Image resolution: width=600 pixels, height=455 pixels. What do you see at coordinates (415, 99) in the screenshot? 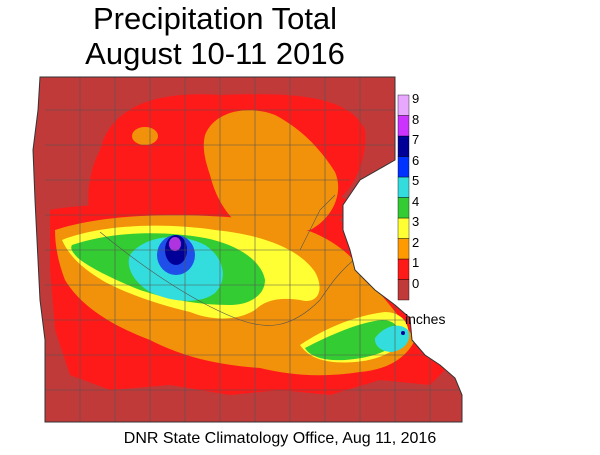
I see `legend-label-9: 9` at bounding box center [415, 99].